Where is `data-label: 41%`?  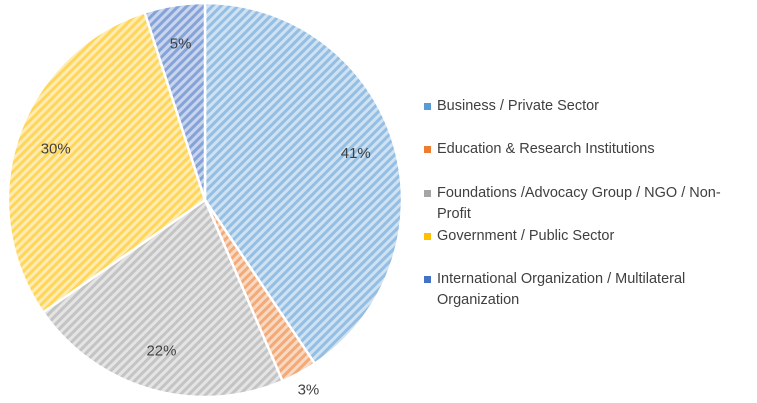 data-label: 41% is located at coordinates (356, 153).